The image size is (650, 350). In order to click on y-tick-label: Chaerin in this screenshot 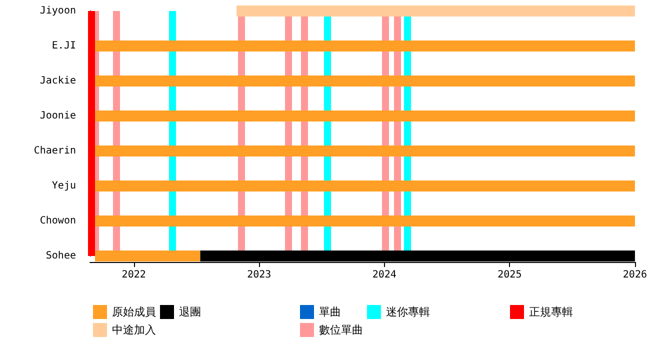, I will do `click(55, 151)`.